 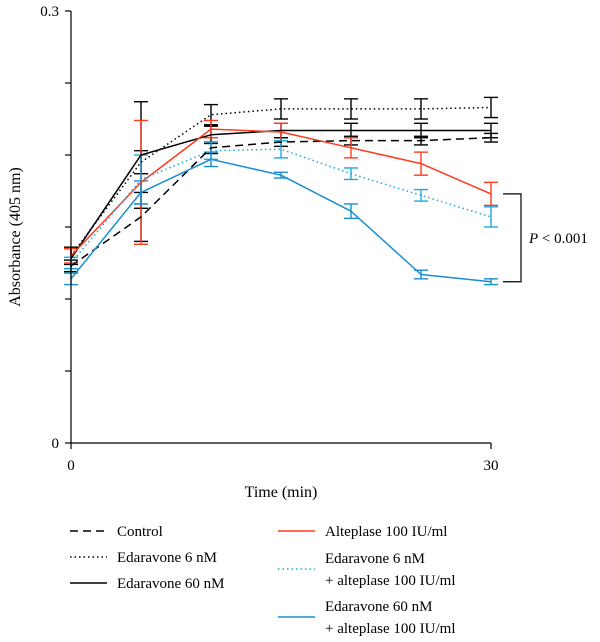 What do you see at coordinates (116, 532) in the screenshot?
I see `legend-entry-1: Control` at bounding box center [116, 532].